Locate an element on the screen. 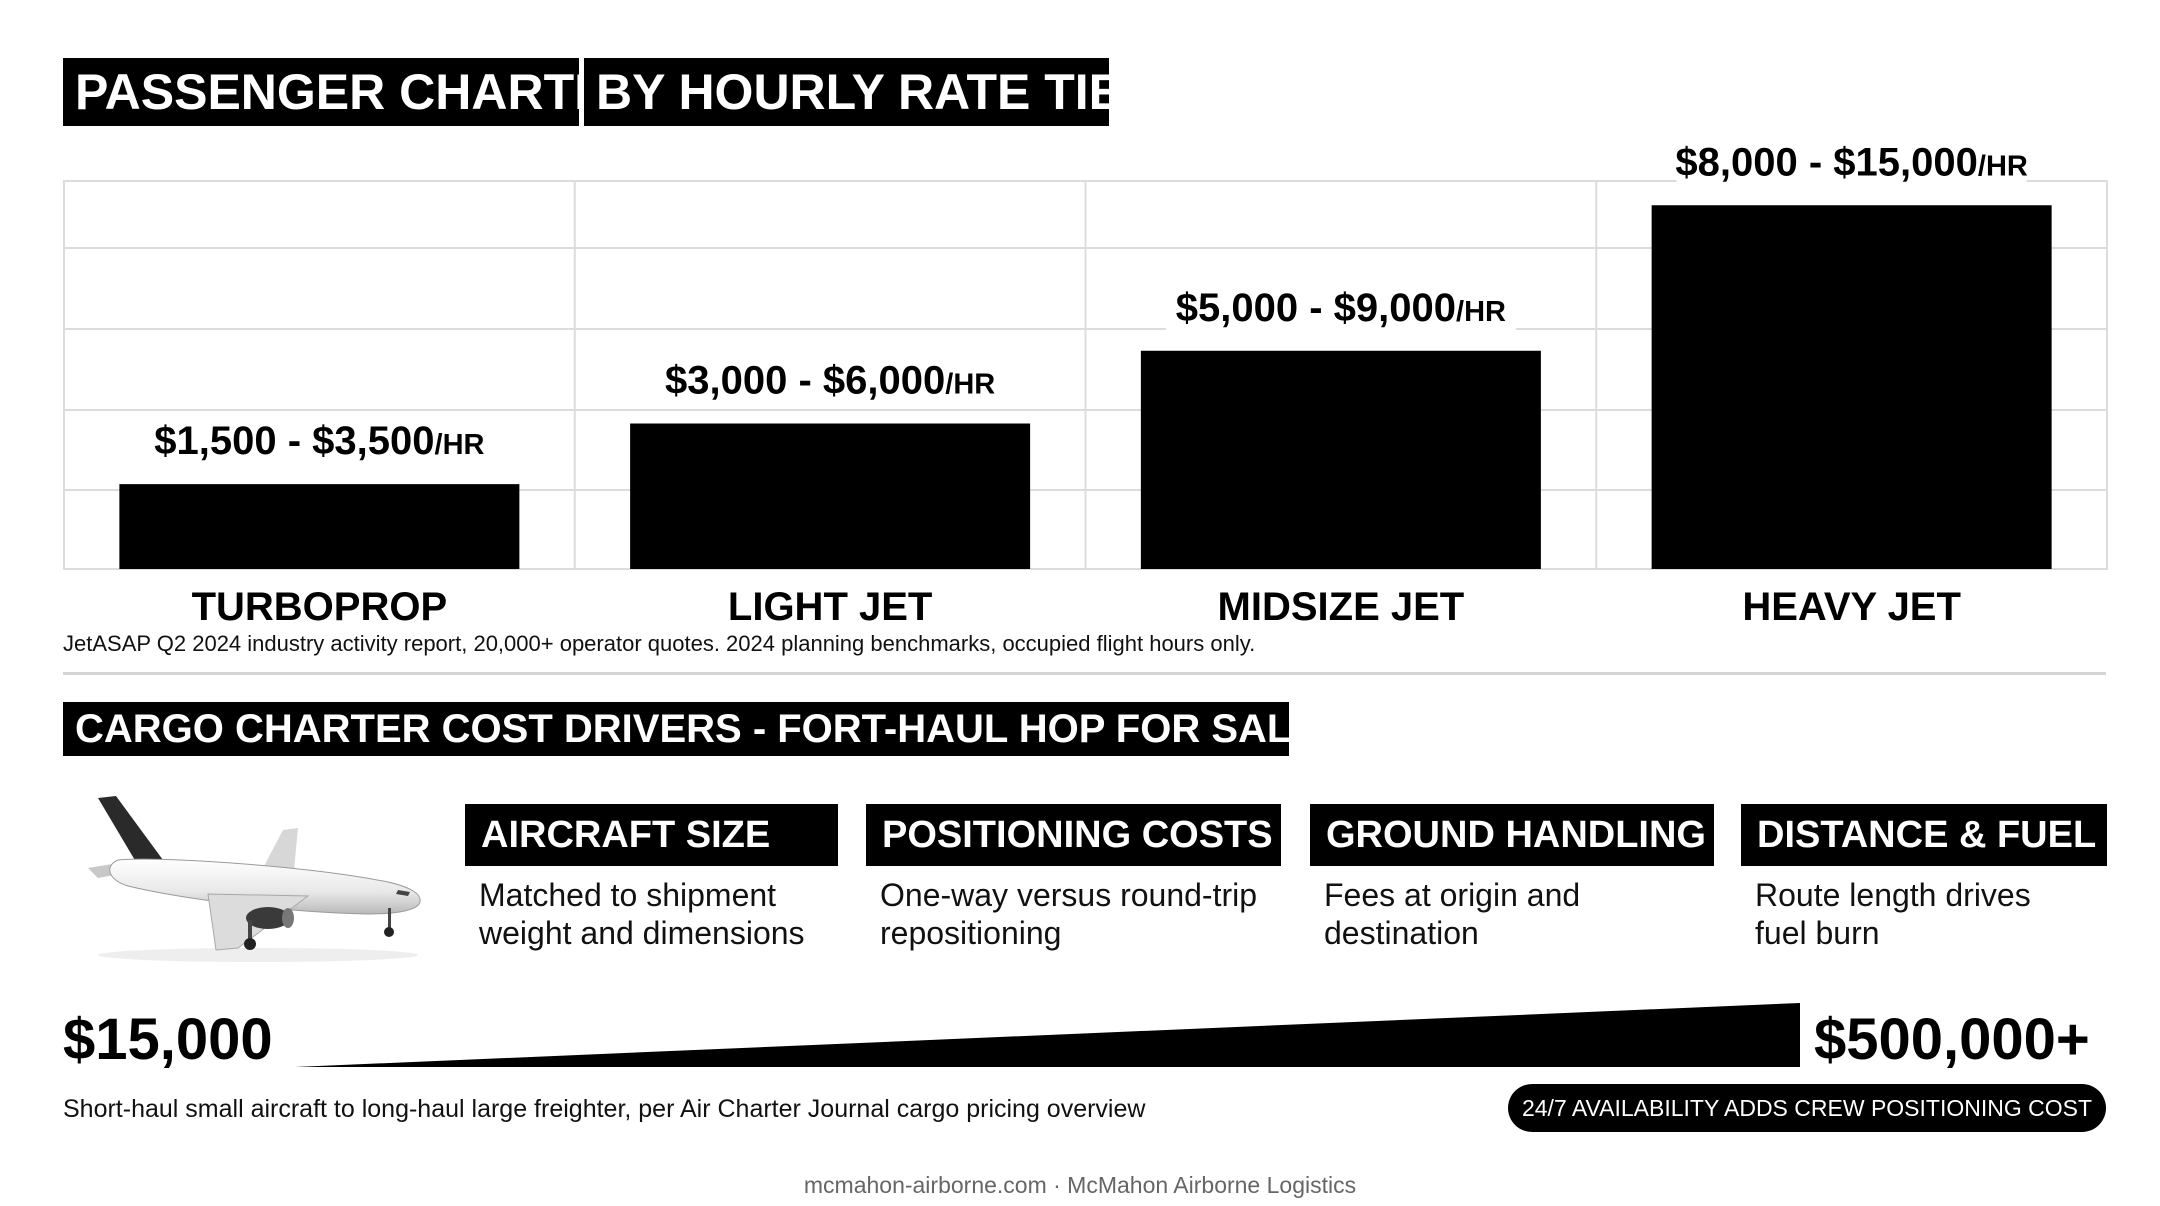 Image resolution: width=2160 pixels, height=1206 pixels. value-label: $3,000 - $6,000/HR is located at coordinates (830, 381).